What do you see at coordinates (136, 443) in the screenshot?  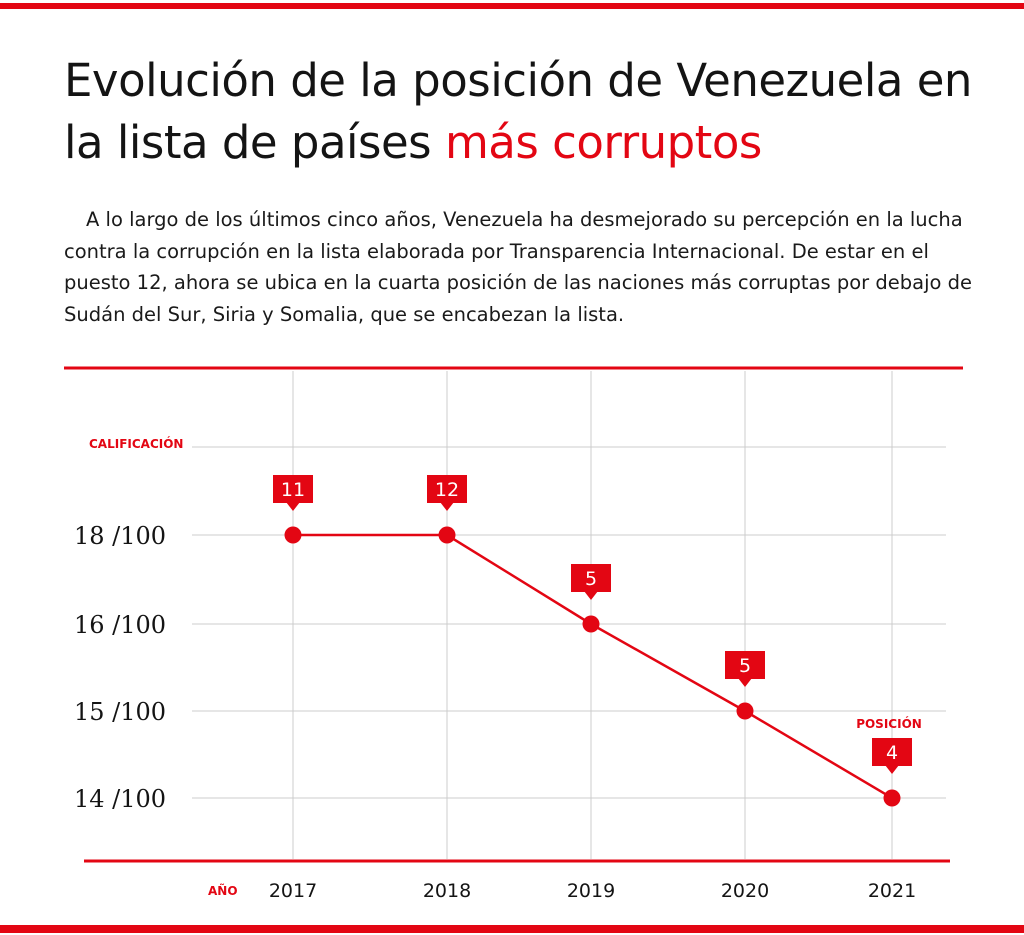 I see `y-axis-title: CALIFICACIÓN` at bounding box center [136, 443].